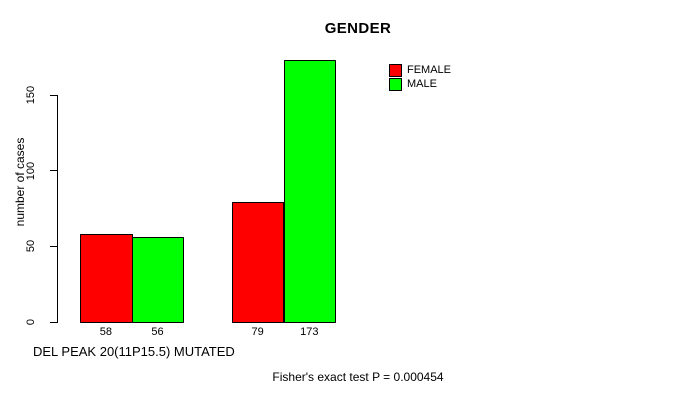 This screenshot has height=400, width=690. Describe the element at coordinates (134, 351) in the screenshot. I see `x-axis-label: DEL PEAK 20(11P15.5) MUTATED` at that location.